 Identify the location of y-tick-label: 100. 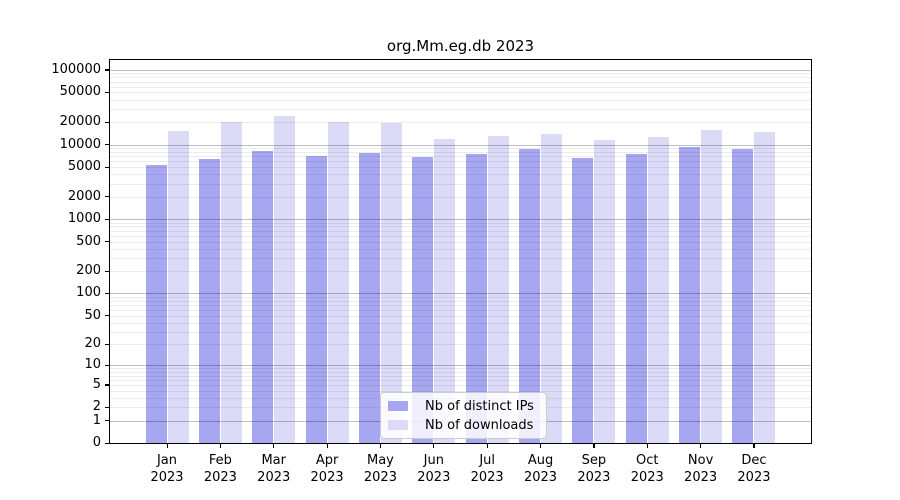
(88, 293).